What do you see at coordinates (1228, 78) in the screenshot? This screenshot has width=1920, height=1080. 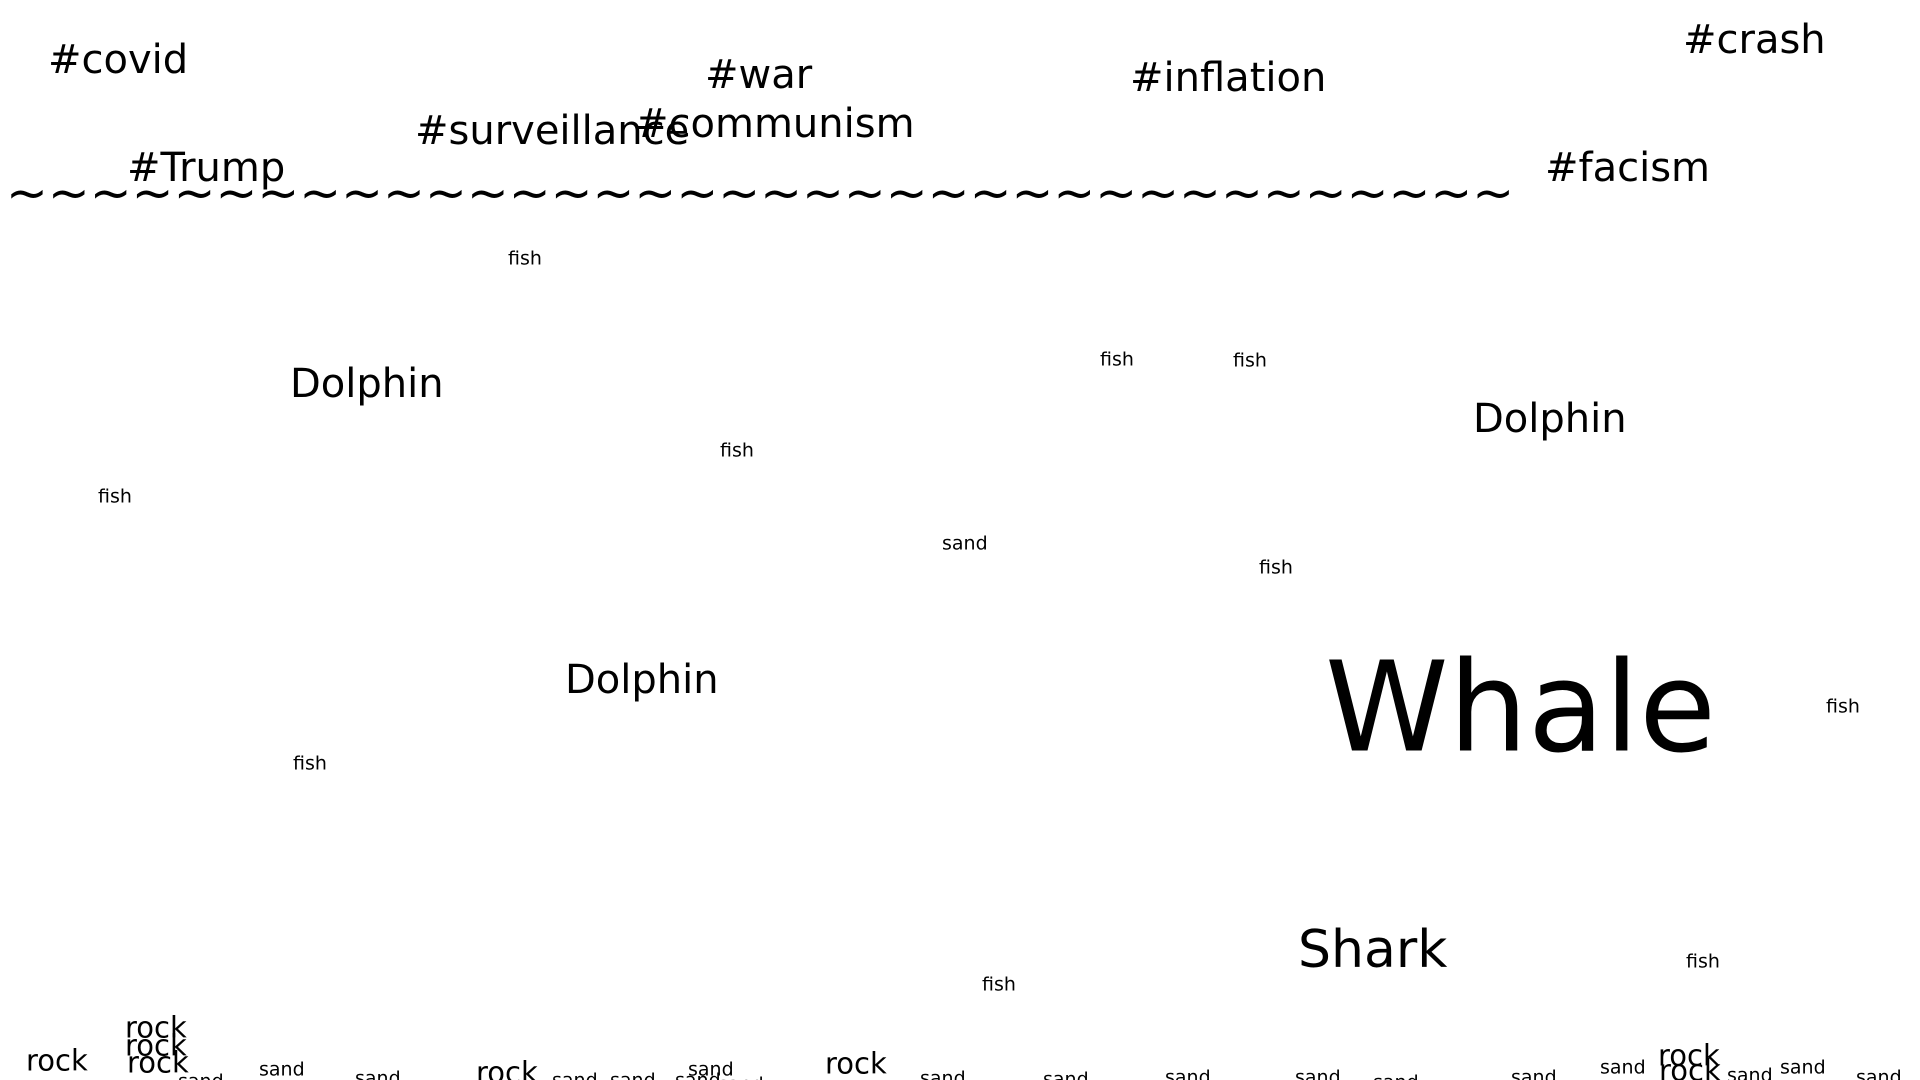 I see `hashtag-inflation: #inflation` at bounding box center [1228, 78].